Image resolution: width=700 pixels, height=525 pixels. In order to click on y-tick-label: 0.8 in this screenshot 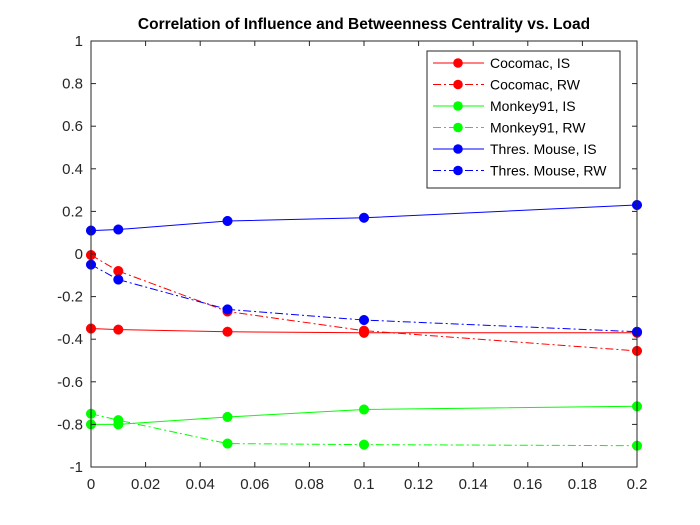, I will do `click(72, 84)`.